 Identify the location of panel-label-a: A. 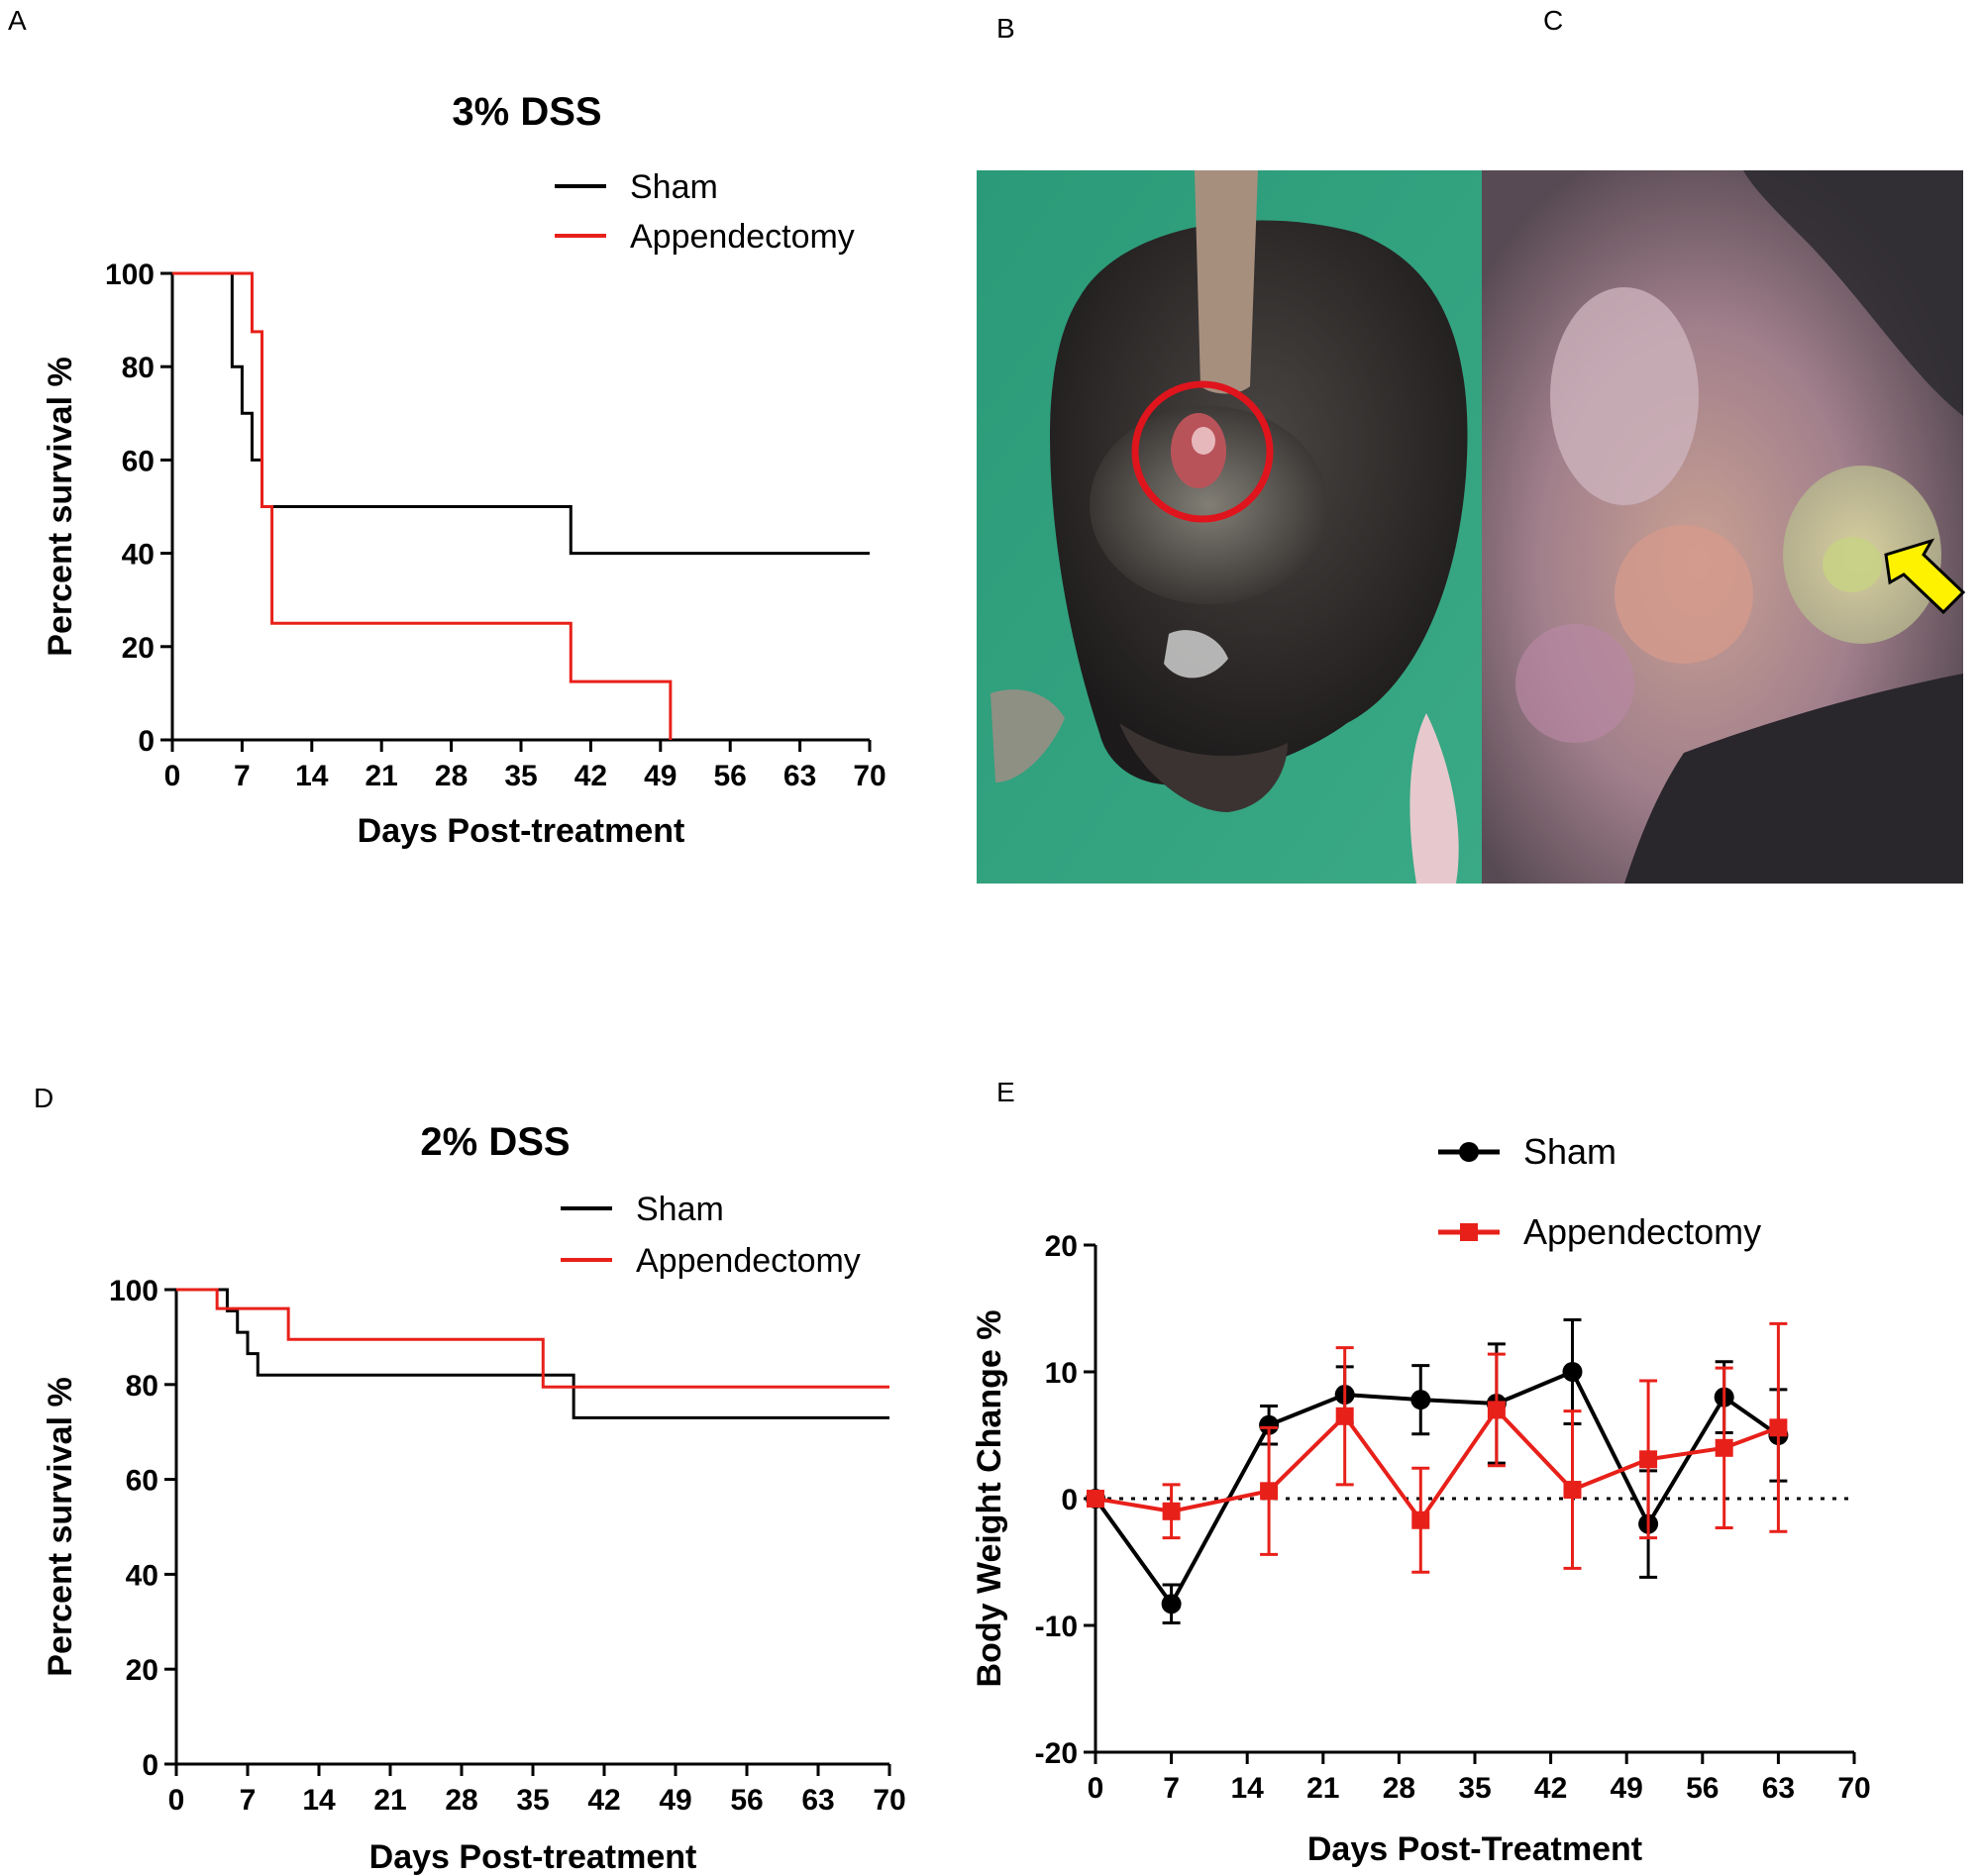
(18, 20).